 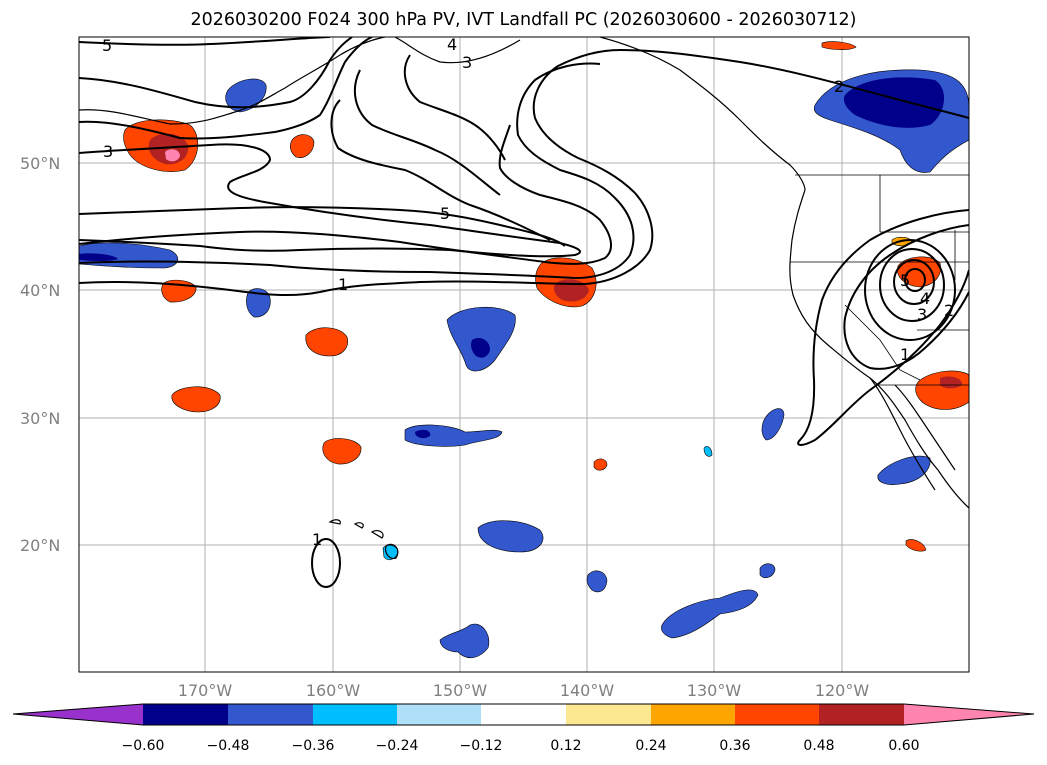 What do you see at coordinates (40, 545) in the screenshot?
I see `lat-label: 20°N` at bounding box center [40, 545].